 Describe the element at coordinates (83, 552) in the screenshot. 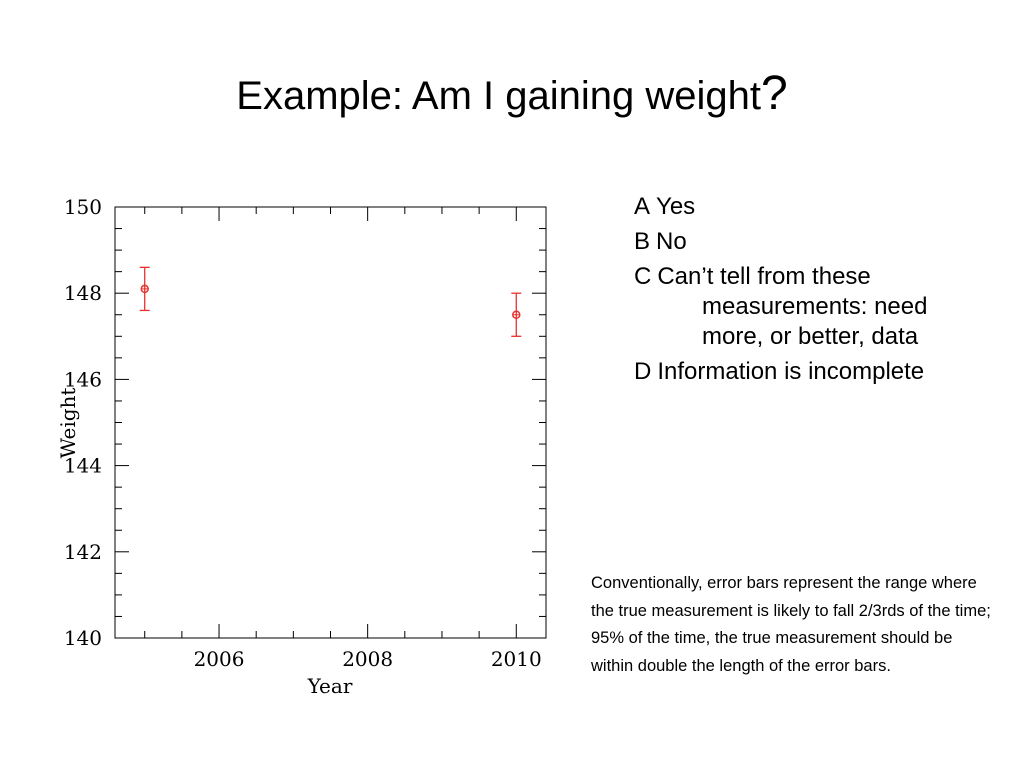

I see `y-tick-label: 142` at that location.